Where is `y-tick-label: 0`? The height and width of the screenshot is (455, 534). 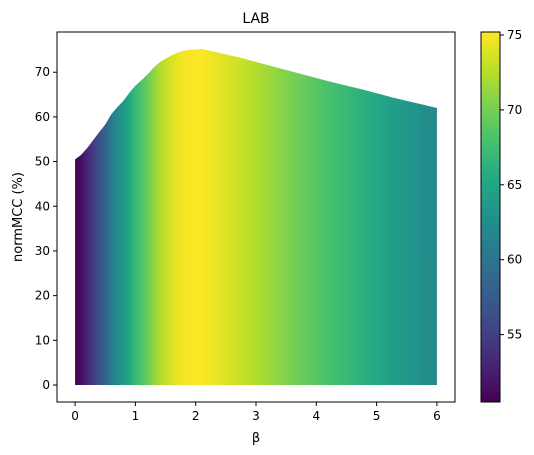 y-tick-label: 0 is located at coordinates (46, 385).